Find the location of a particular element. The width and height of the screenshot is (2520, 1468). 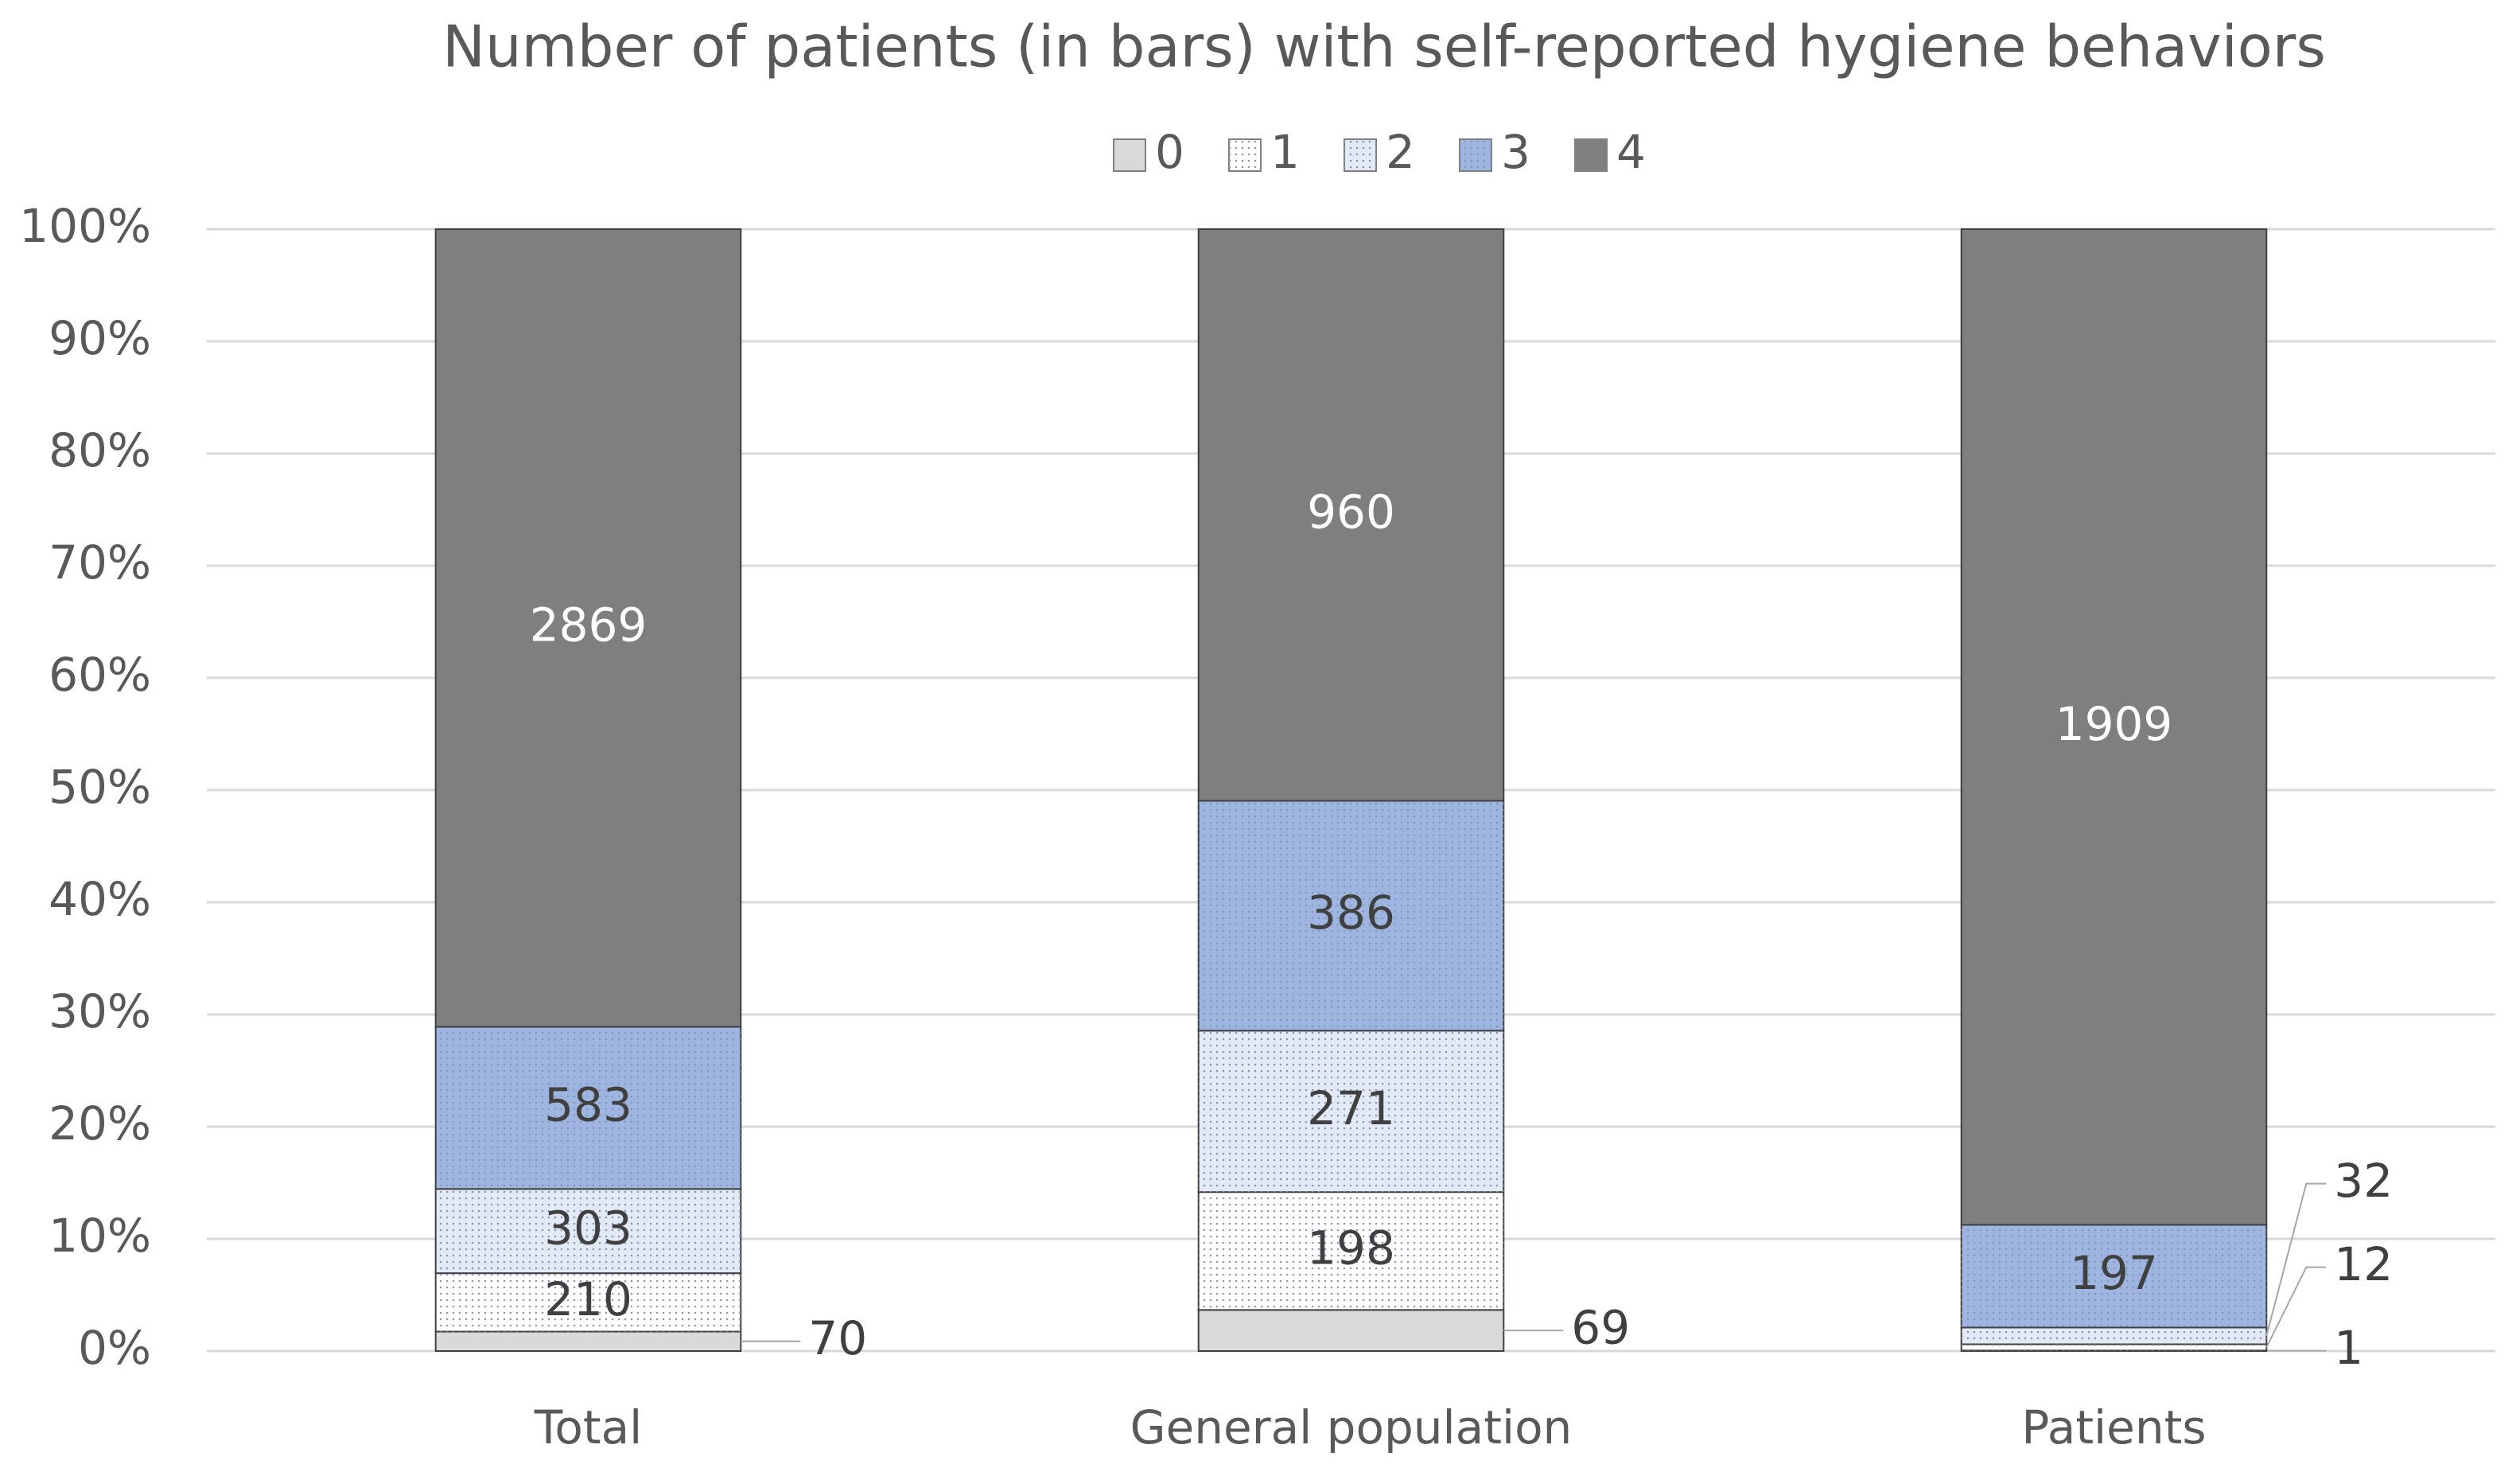

x-tick-label: Total is located at coordinates (588, 1427).